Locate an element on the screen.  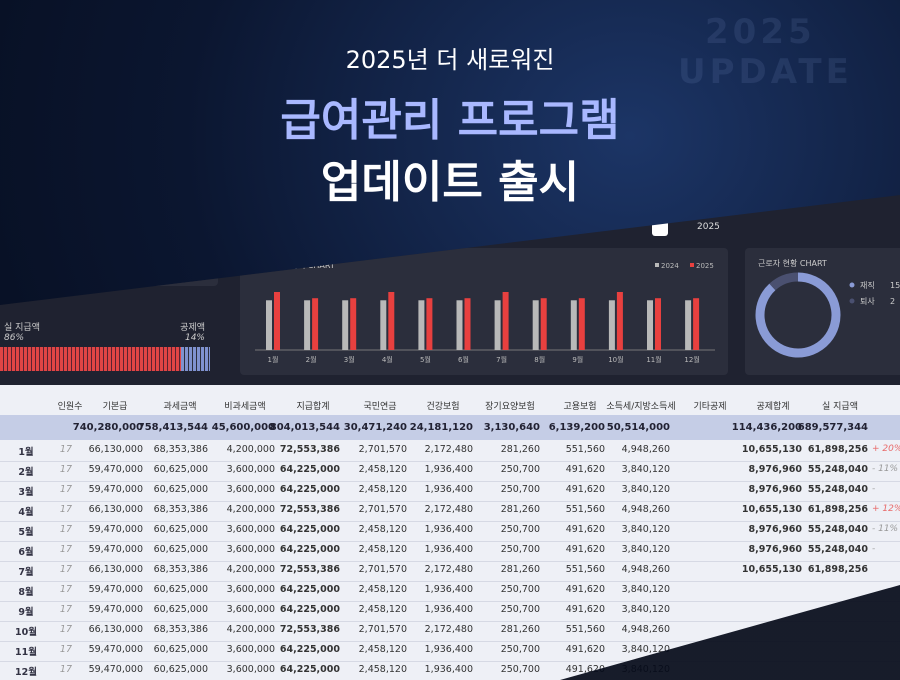
column-header: 과세금액 is located at coordinates (180, 407).